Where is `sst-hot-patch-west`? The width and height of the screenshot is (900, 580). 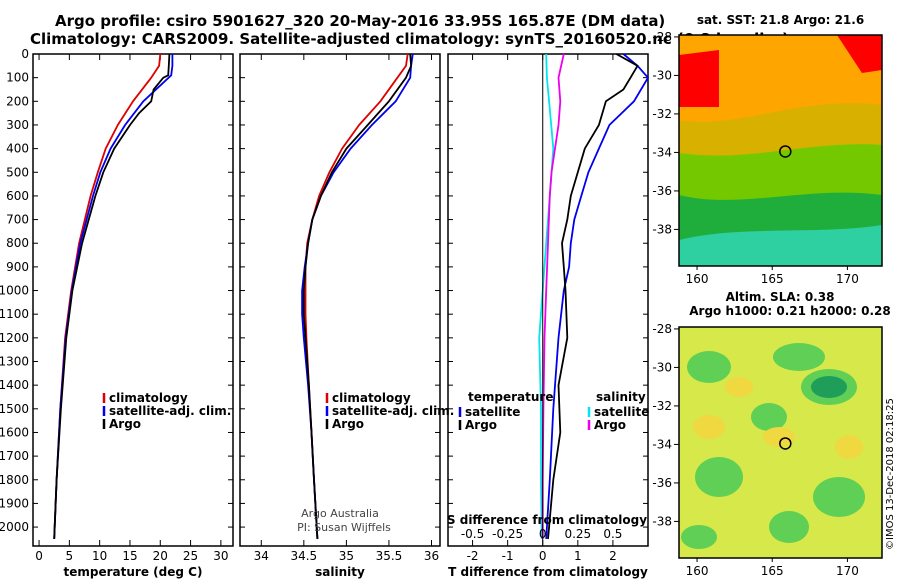 sst-hot-patch-west is located at coordinates (699, 78).